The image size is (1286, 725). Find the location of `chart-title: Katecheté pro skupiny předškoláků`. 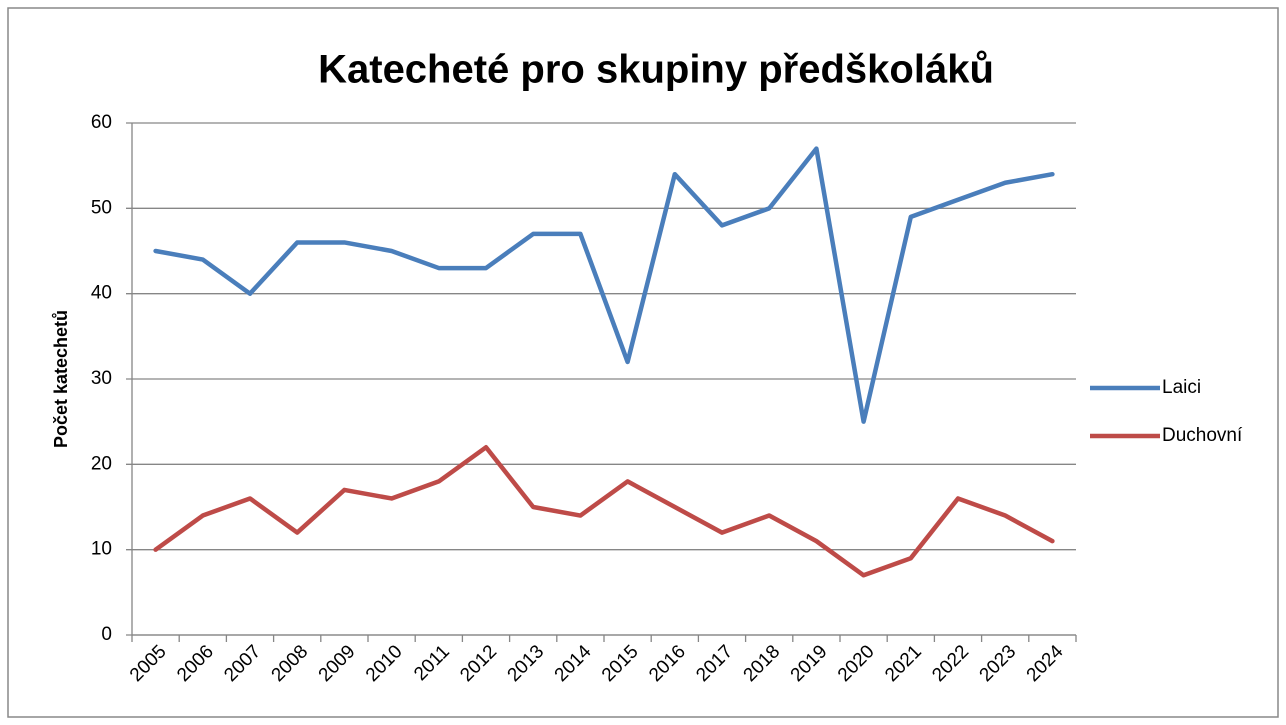

chart-title: Katecheté pro skupiny předškoláků is located at coordinates (656, 70).